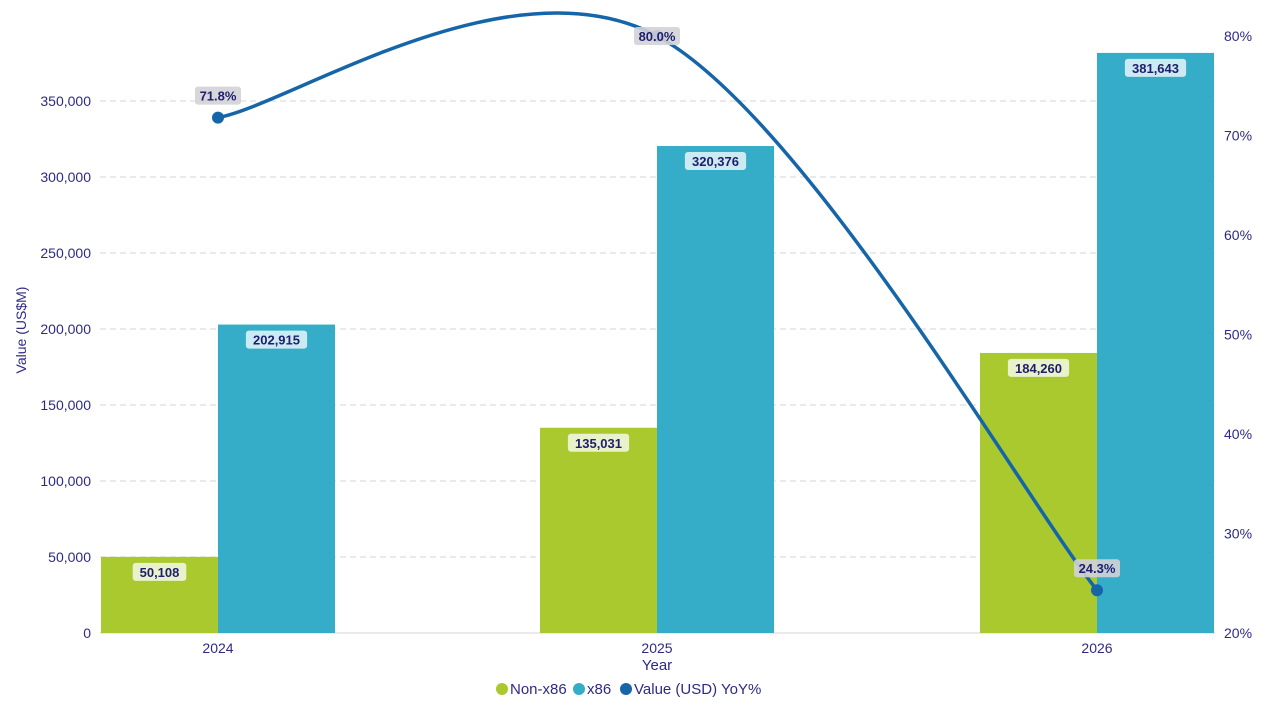 This screenshot has height=725, width=1280. I want to click on data-label: 80.0%, so click(657, 36).